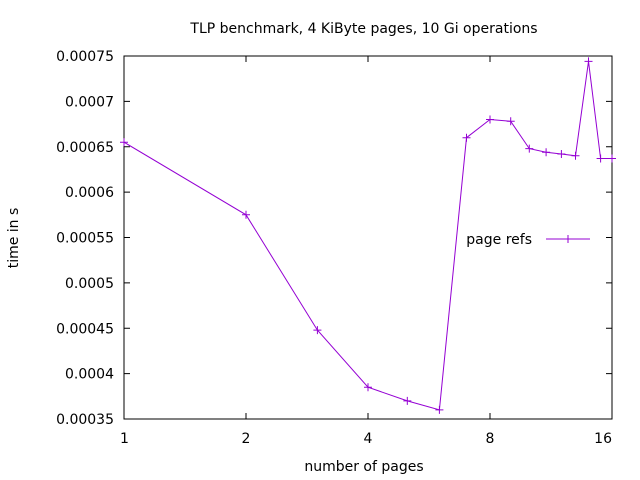 This screenshot has width=640, height=480. I want to click on y-tick-label: 0.00075, so click(85, 57).